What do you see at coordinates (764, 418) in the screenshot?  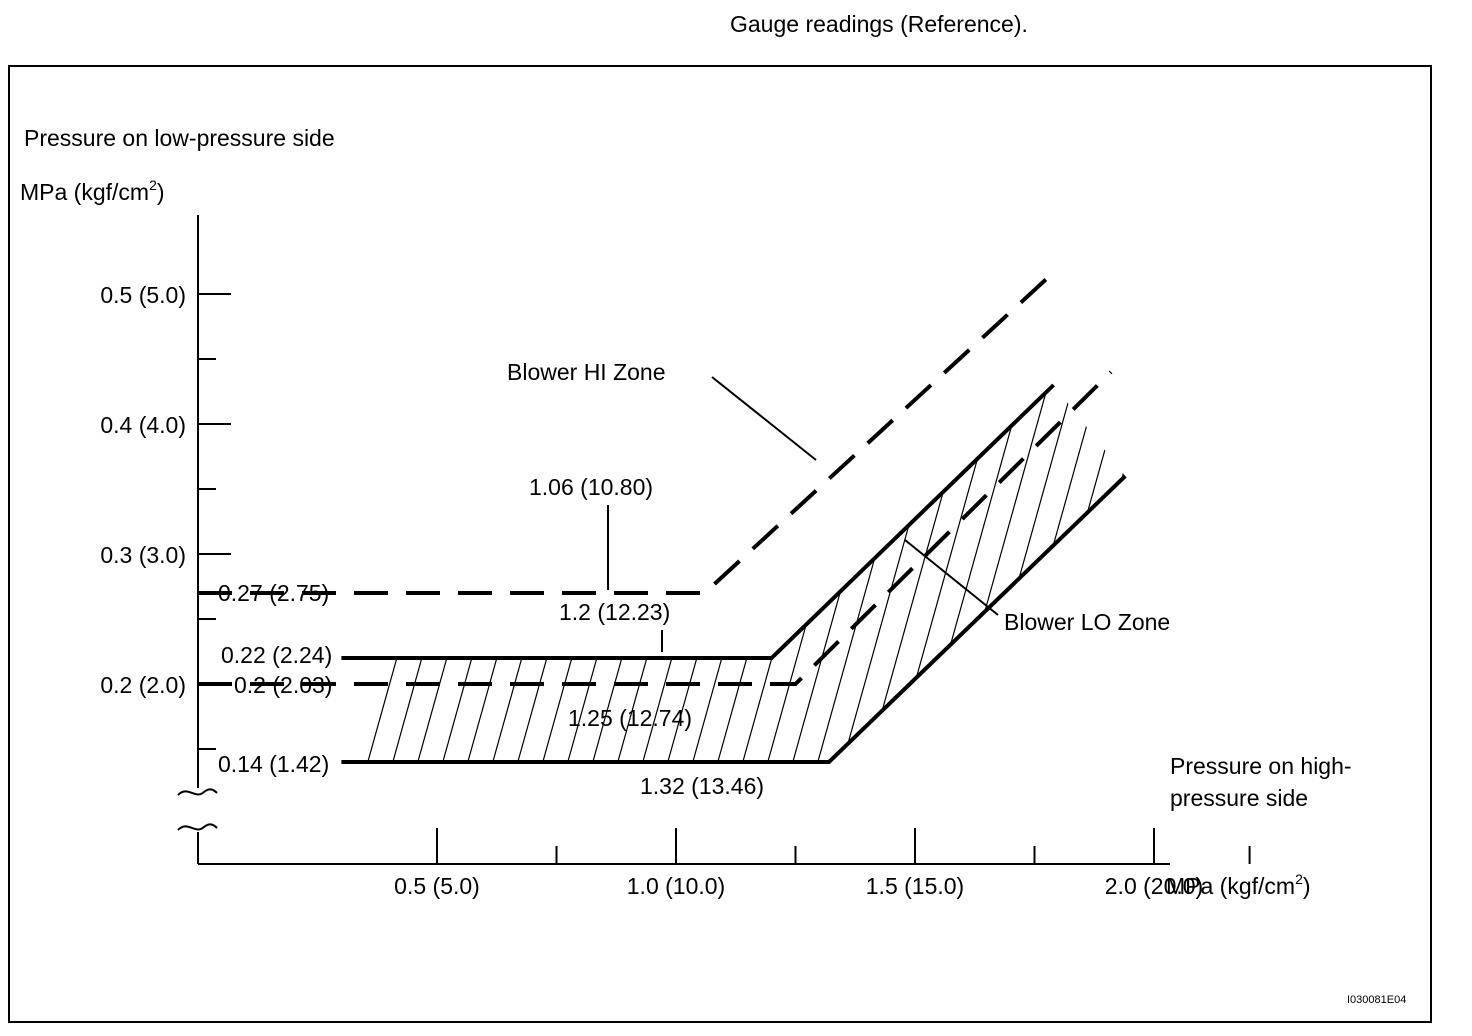 I see `zone-hi-leader` at bounding box center [764, 418].